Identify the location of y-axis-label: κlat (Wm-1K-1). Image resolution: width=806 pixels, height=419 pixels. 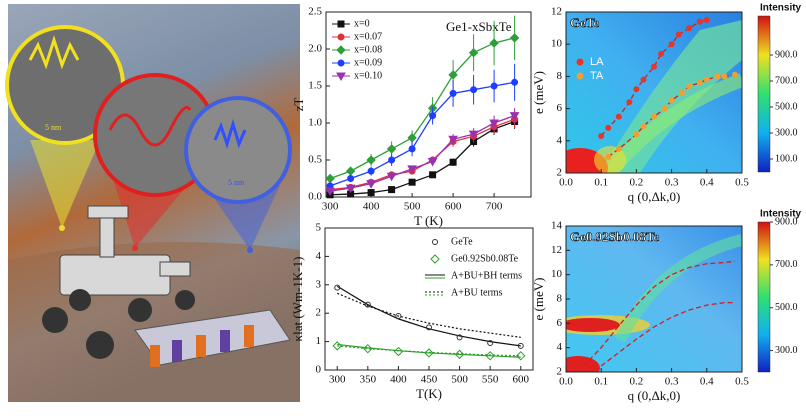
(297, 299).